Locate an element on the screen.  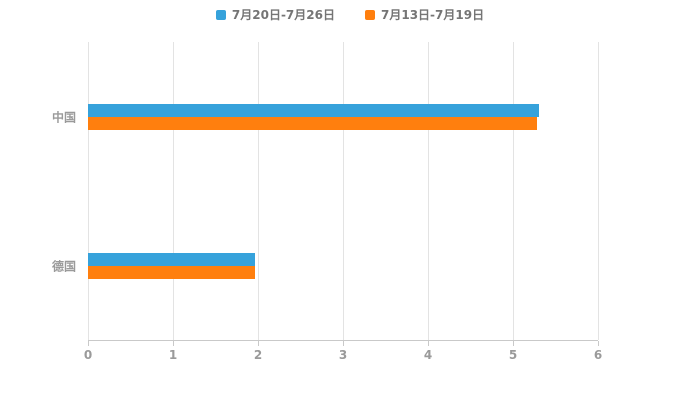
legend: 7月20日-7月26日 7月13日-7月19日 is located at coordinates (350, 14).